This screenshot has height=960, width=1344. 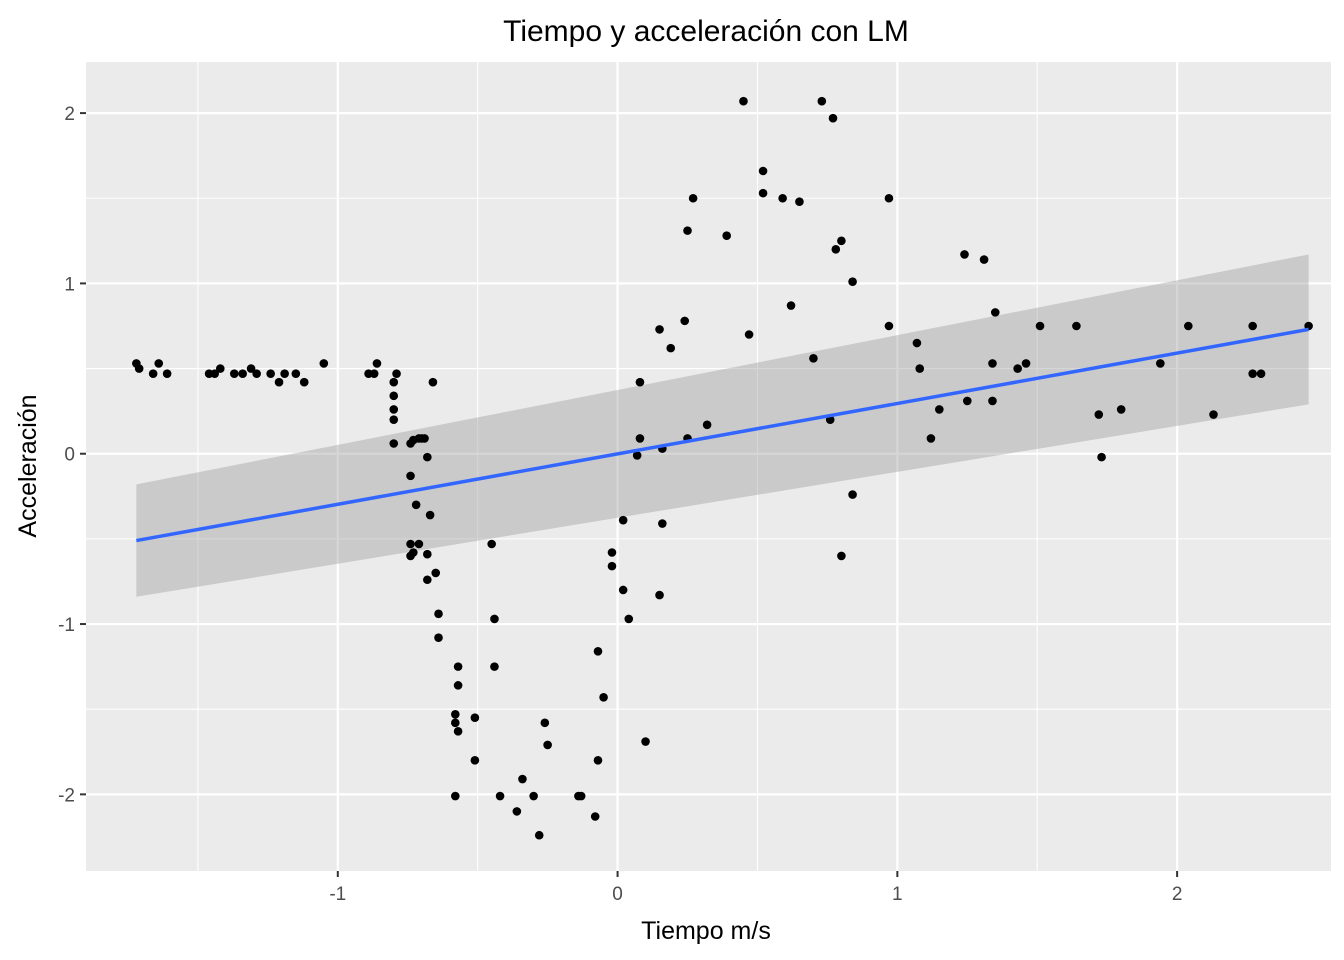 I want to click on x-tick-label: -1, so click(x=337, y=894).